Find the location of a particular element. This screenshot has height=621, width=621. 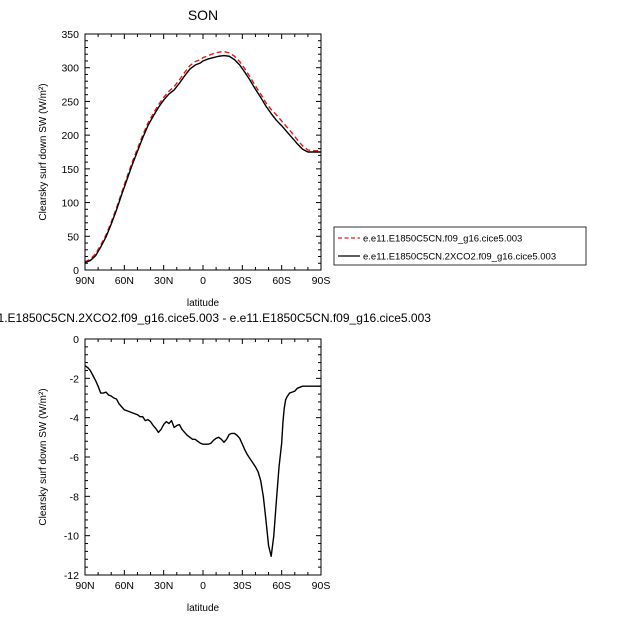

top-plot-frame is located at coordinates (203, 152).